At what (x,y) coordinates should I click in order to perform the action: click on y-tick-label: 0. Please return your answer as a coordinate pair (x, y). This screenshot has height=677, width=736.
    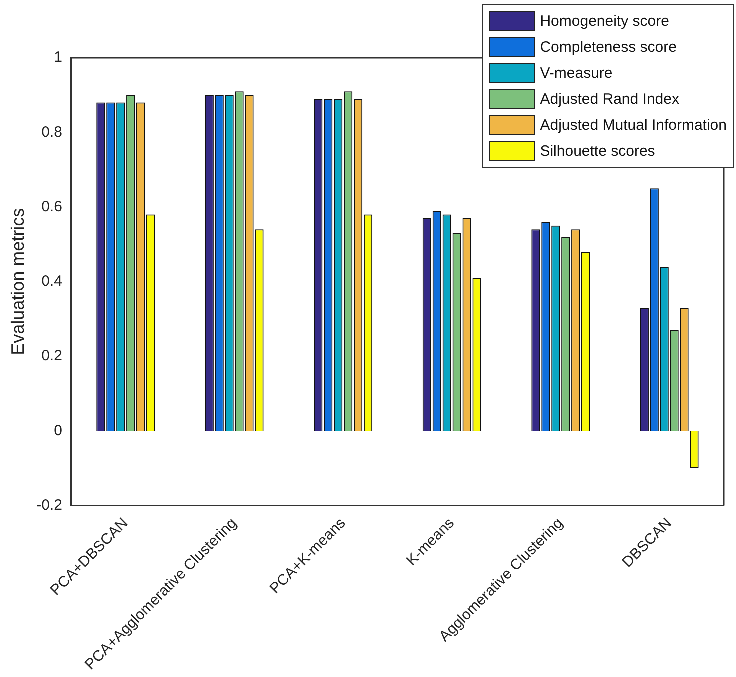
    Looking at the image, I should click on (58, 431).